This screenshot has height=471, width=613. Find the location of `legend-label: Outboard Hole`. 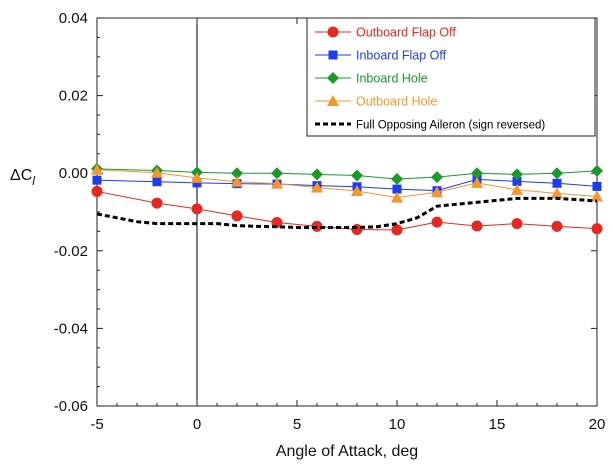

legend-label: Outboard Hole is located at coordinates (396, 102).